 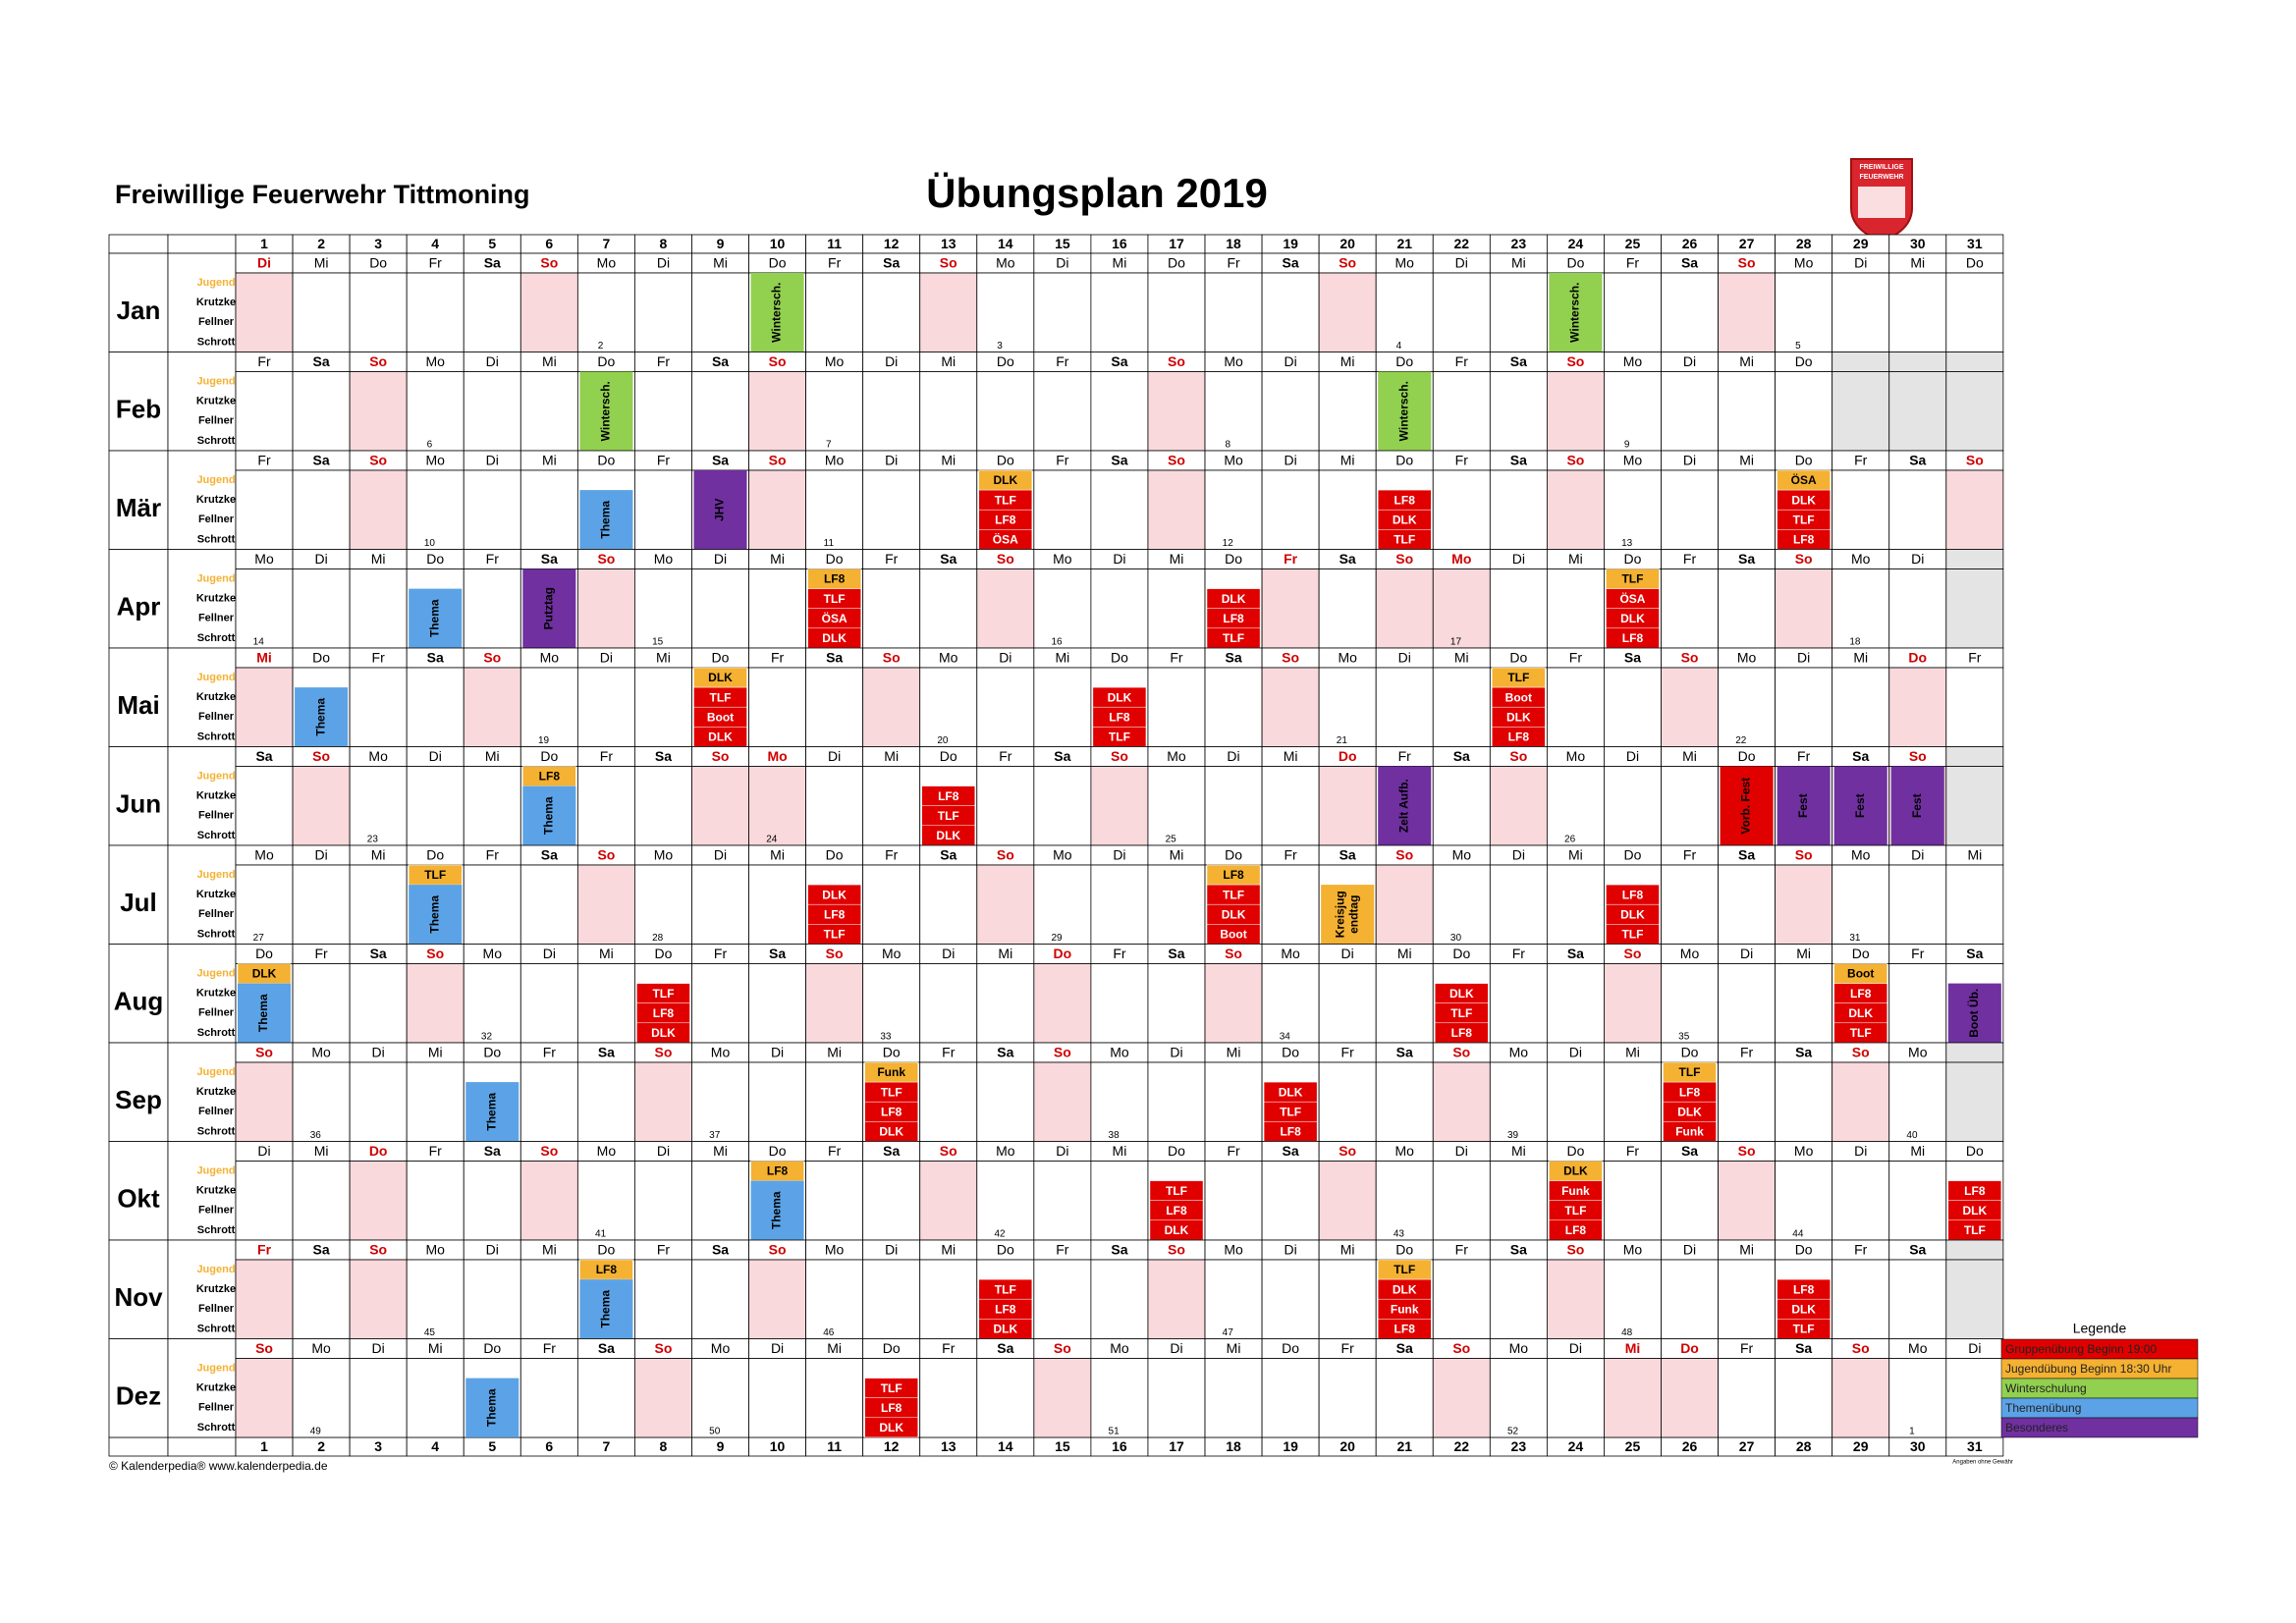 I want to click on group-cell, so click(x=202, y=402).